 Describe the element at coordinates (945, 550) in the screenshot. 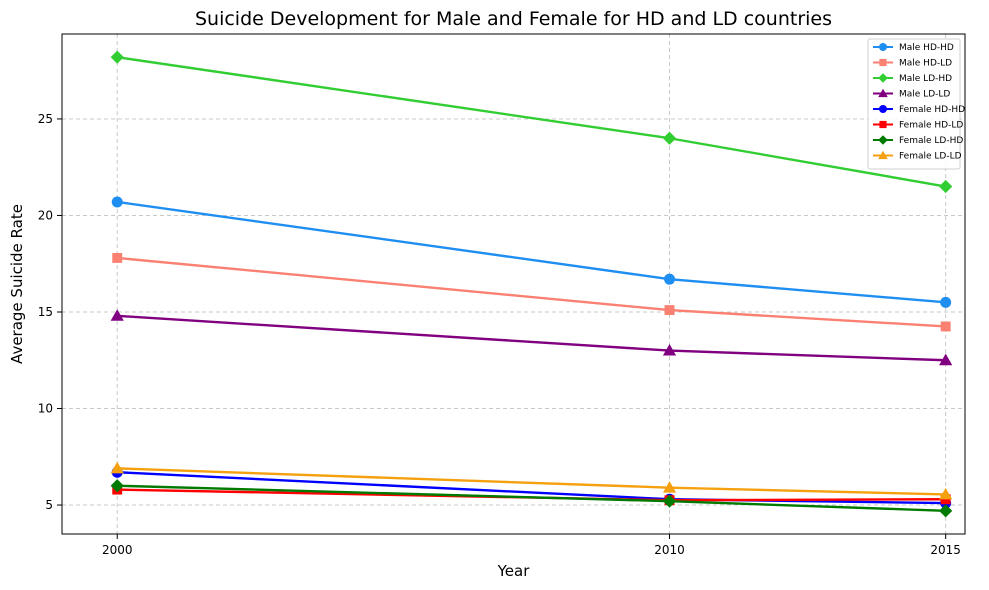

I see `x-tick-label: 2015` at that location.